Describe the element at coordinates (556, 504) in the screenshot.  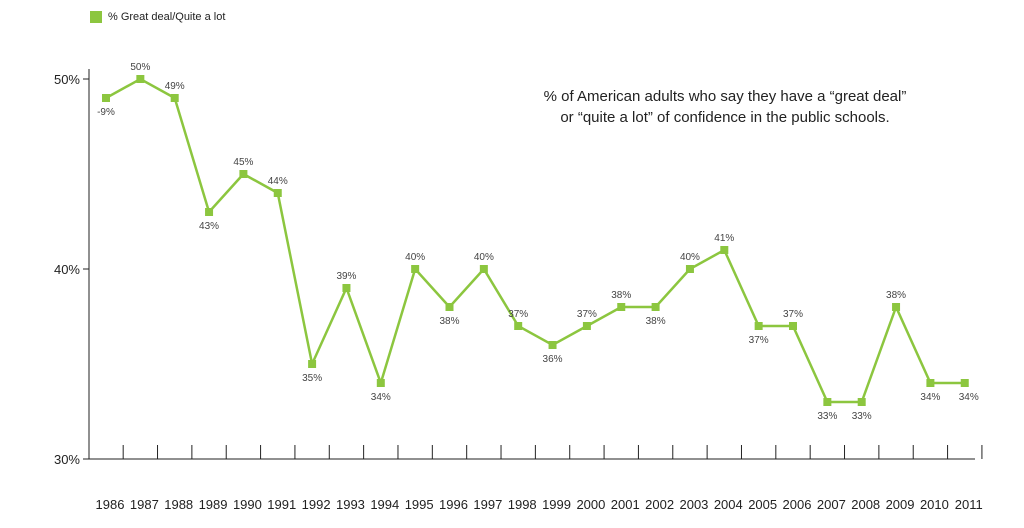
I see `x-tick-label: 1999` at that location.